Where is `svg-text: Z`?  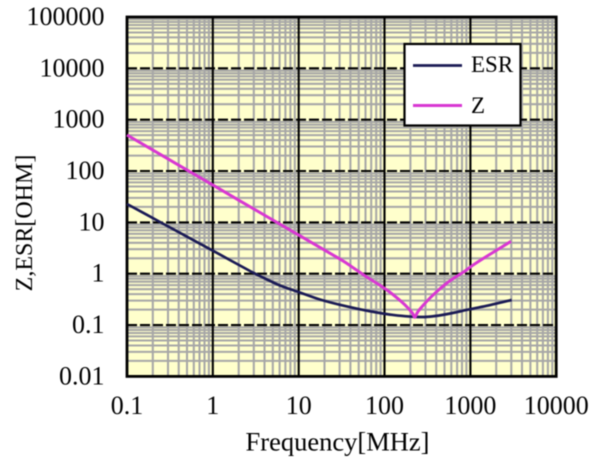
svg-text: Z is located at coordinates (478, 105).